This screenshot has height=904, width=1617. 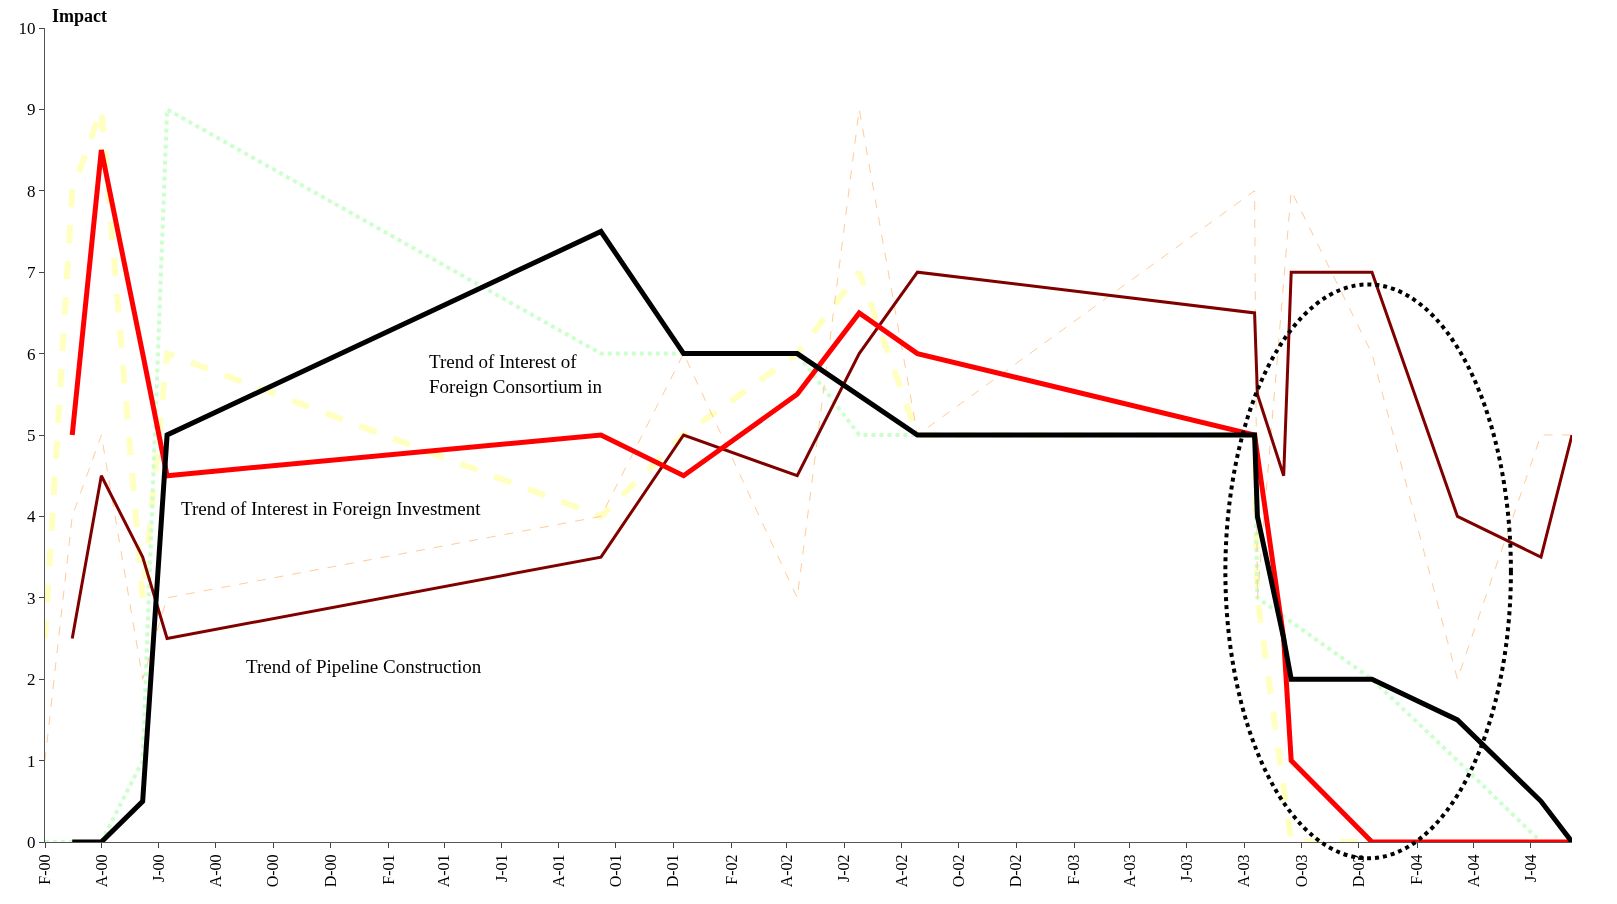 What do you see at coordinates (501, 868) in the screenshot?
I see `x-tick-label: J-01` at bounding box center [501, 868].